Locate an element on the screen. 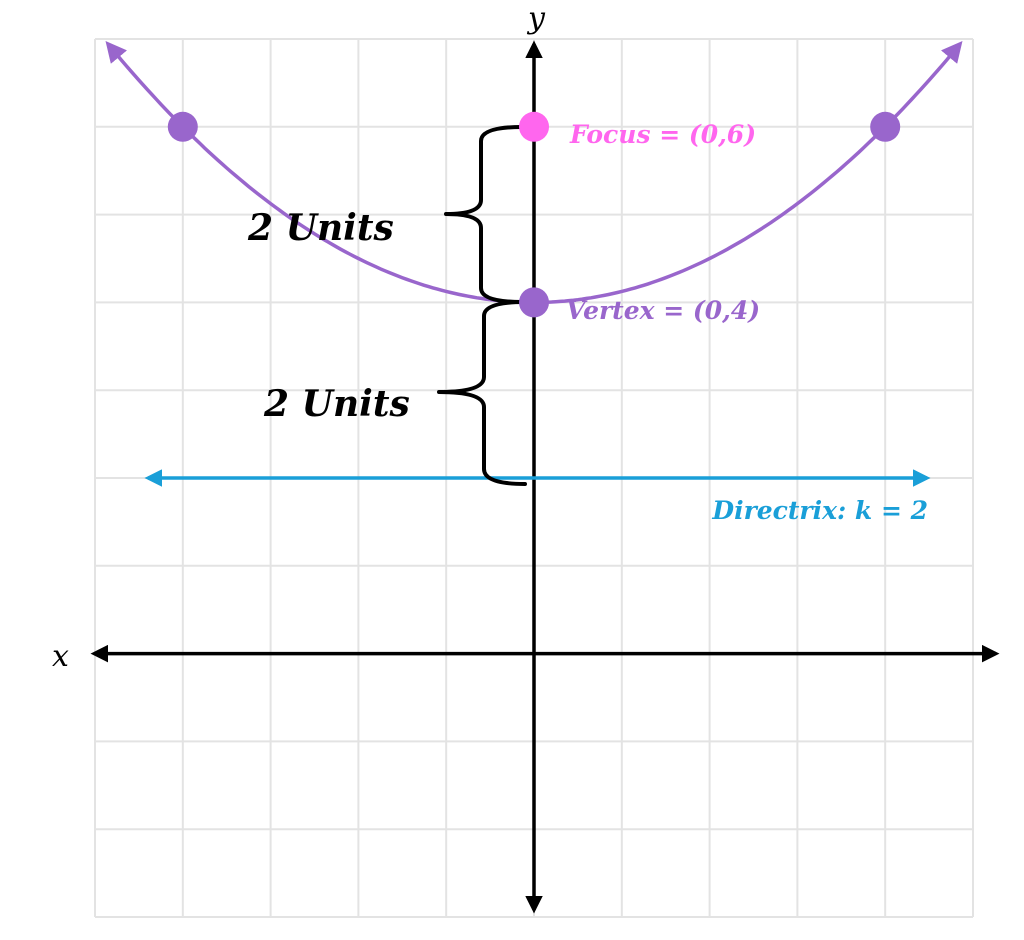 The height and width of the screenshot is (940, 1024). directrix-label: Directrix: k = 2 is located at coordinates (819, 510).